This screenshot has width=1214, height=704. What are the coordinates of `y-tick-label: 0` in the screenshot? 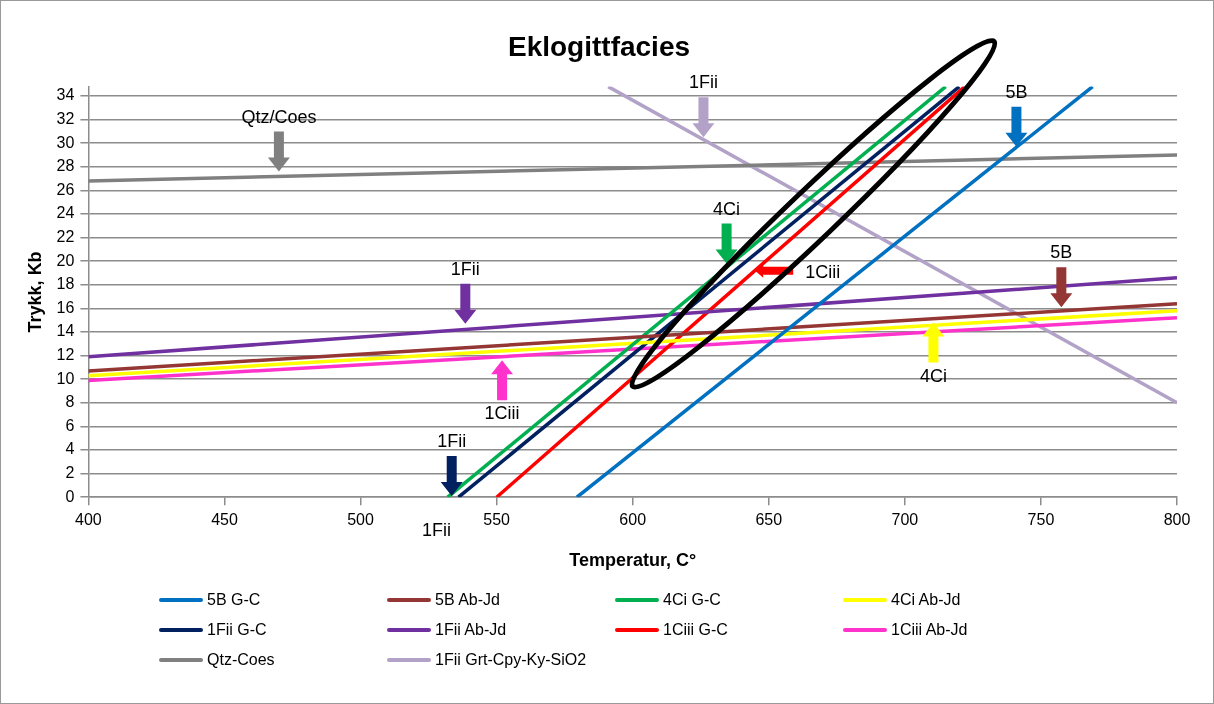 It's located at (70, 496).